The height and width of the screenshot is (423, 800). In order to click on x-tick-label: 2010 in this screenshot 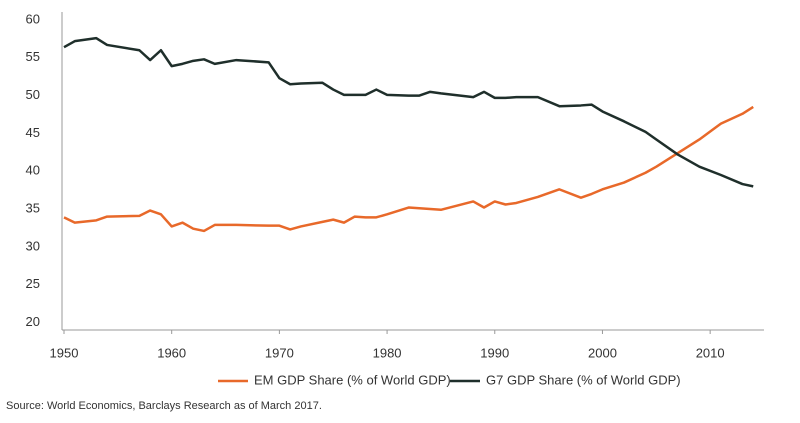, I will do `click(710, 352)`.